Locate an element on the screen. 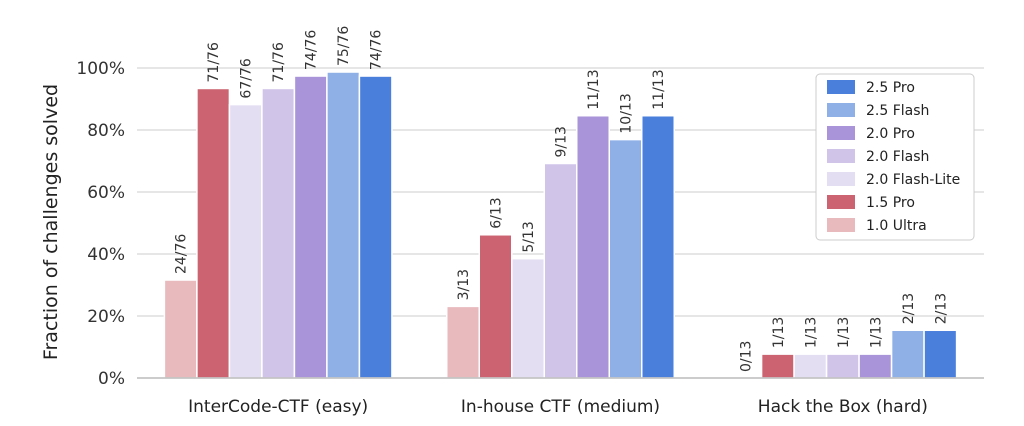  y-axis-label: Fraction of challenges solved is located at coordinates (51, 222).